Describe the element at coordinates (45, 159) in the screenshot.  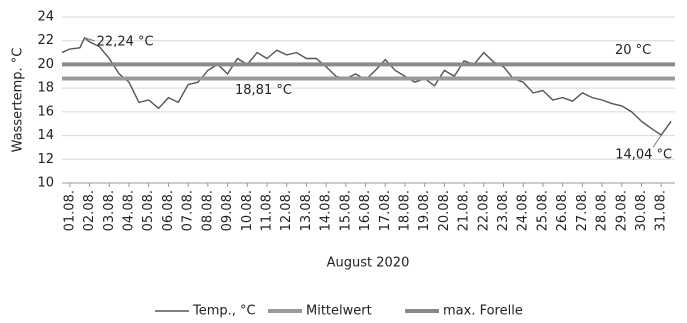
I see `y-tick-label: 12` at that location.